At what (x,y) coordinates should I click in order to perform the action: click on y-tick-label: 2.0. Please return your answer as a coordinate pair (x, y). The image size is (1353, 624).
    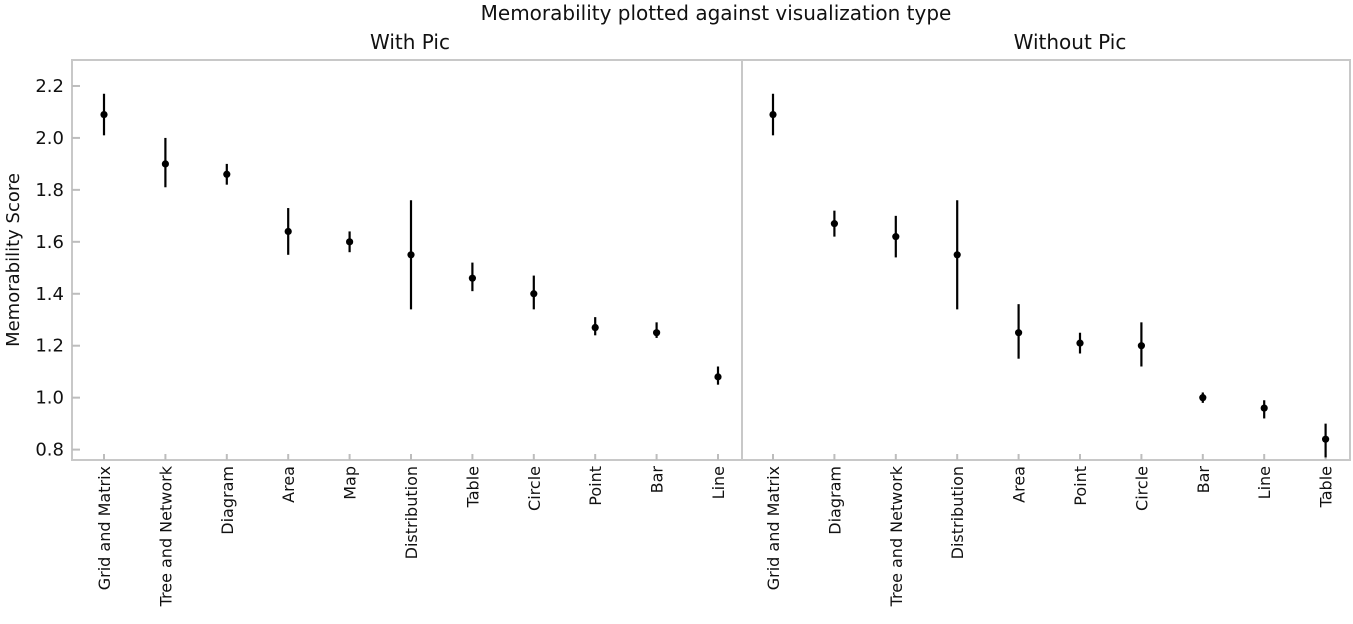
    Looking at the image, I should click on (49, 138).